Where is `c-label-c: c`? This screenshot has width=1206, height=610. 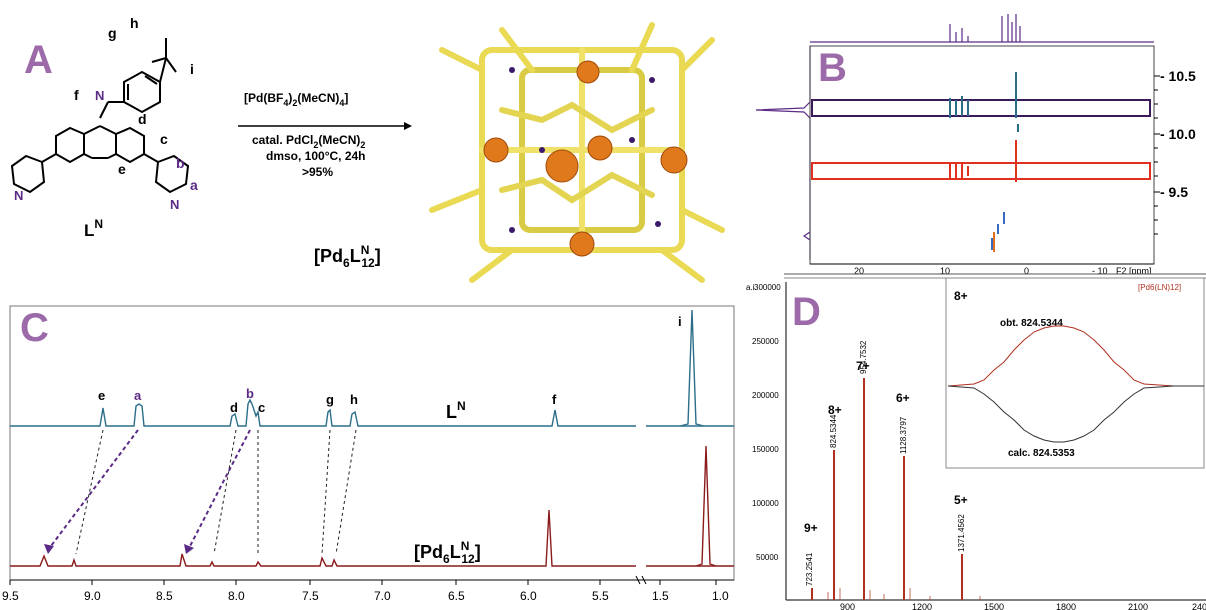 c-label-c: c is located at coordinates (261, 407).